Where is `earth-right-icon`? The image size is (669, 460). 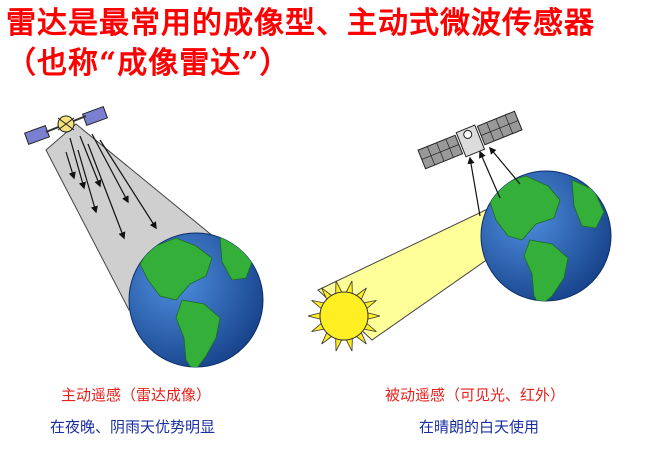 earth-right-icon is located at coordinates (546, 236).